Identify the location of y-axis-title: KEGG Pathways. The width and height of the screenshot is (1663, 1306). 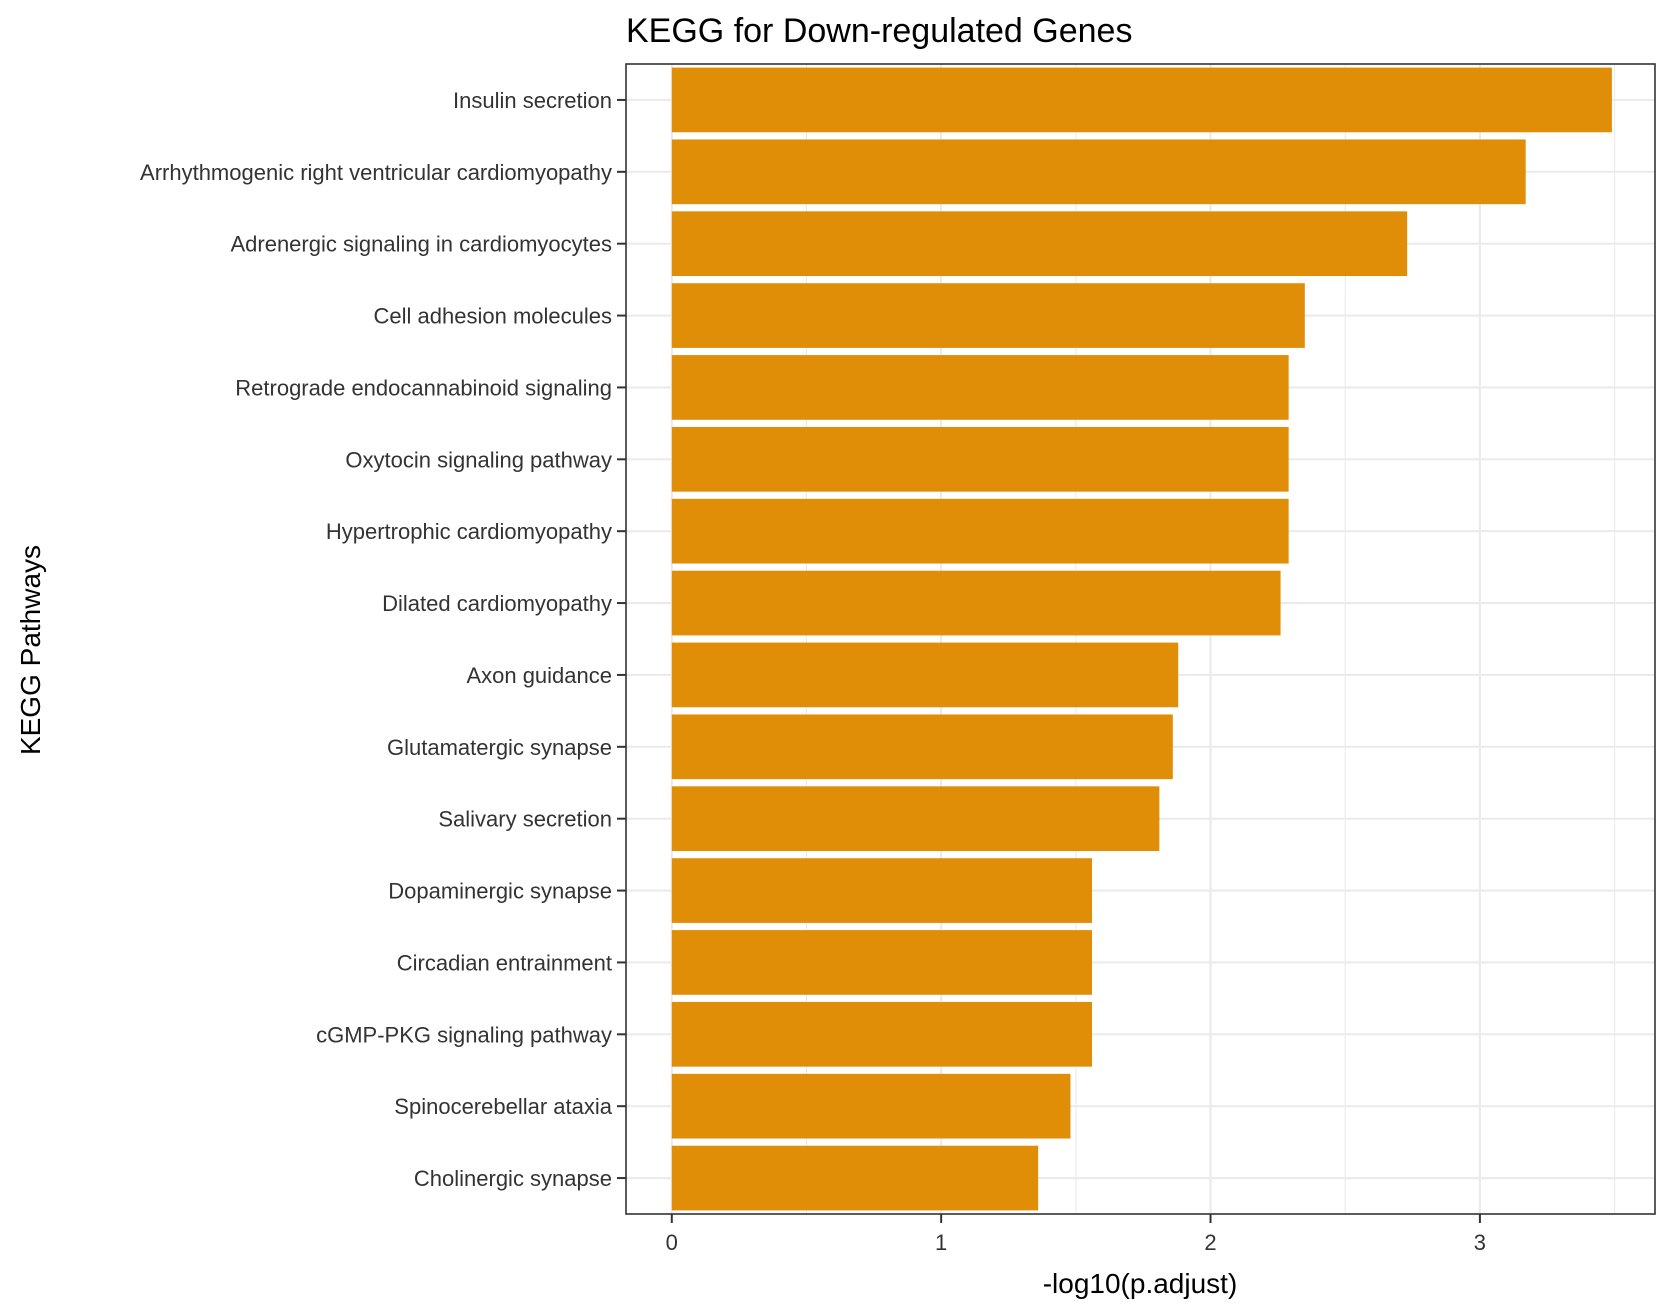
(30, 650).